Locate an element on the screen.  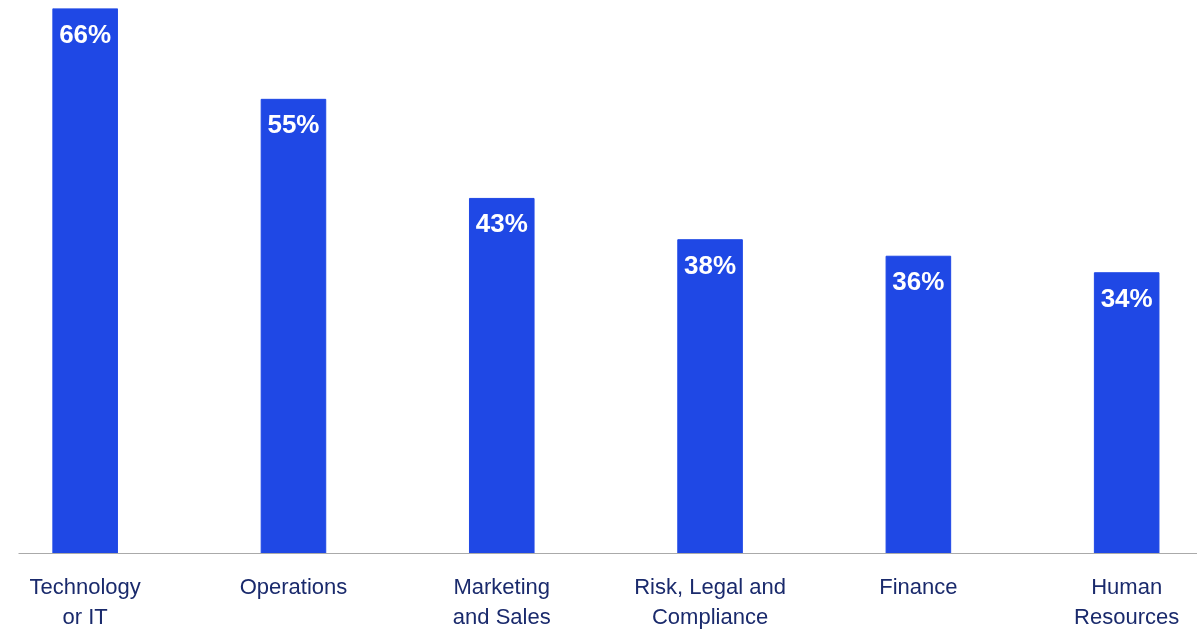
x-tick-label: Operations is located at coordinates (293, 586).